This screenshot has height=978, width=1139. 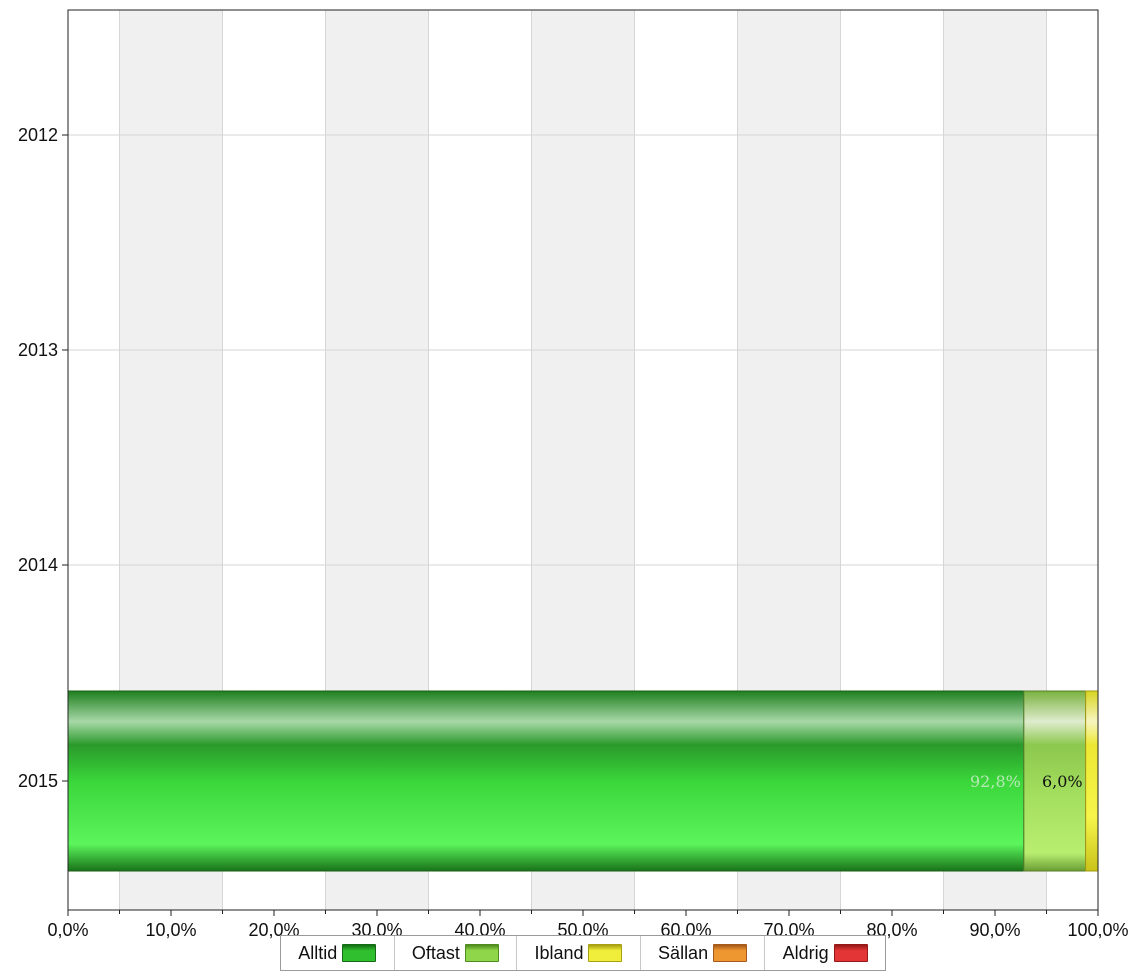 What do you see at coordinates (38, 135) in the screenshot?
I see `y-tick-label: 2012` at bounding box center [38, 135].